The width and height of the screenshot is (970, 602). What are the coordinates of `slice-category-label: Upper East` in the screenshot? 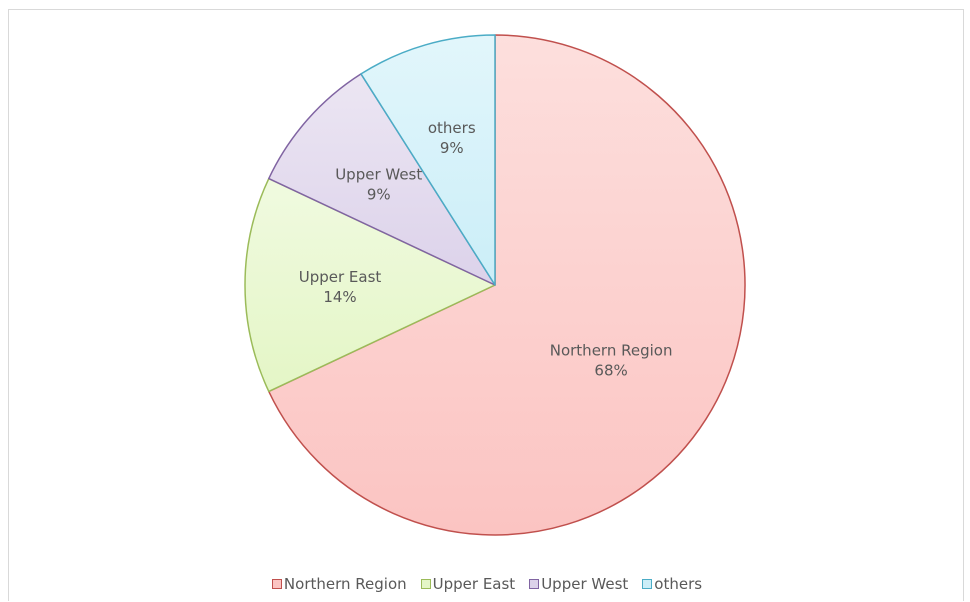 It's located at (340, 277).